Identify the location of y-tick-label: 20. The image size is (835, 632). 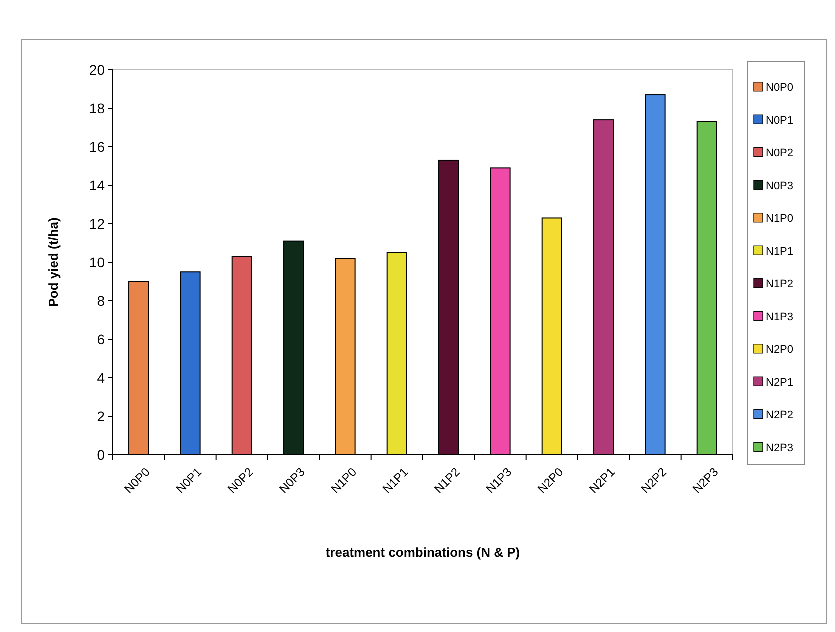
(97, 70).